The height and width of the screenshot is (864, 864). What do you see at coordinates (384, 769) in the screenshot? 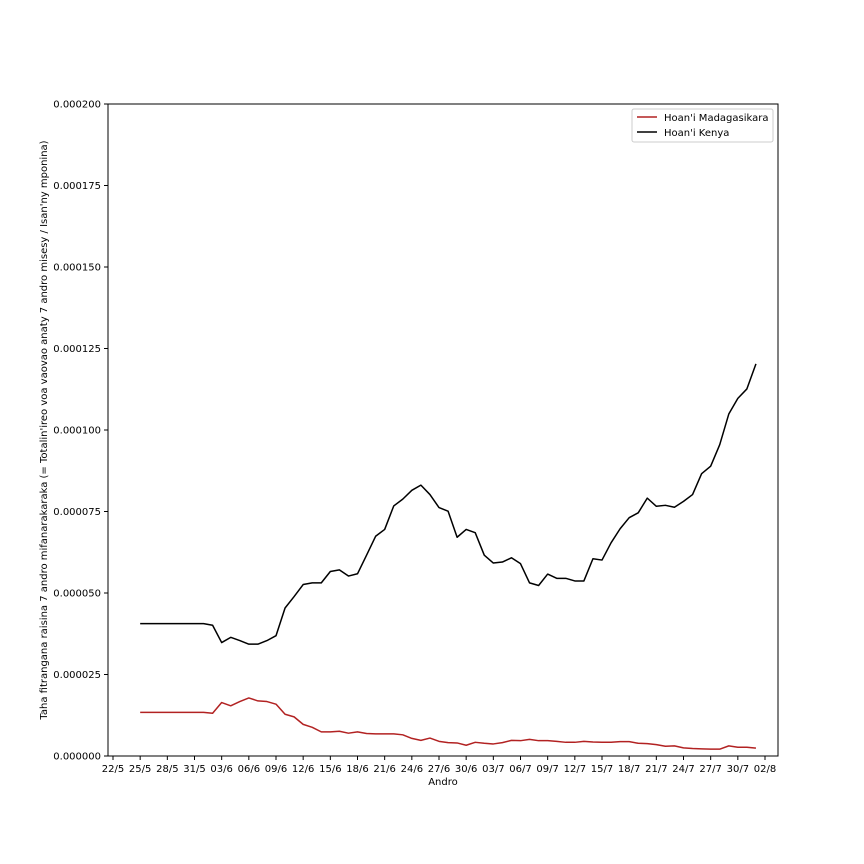
I see `x-tick-label: 21/6` at bounding box center [384, 769].